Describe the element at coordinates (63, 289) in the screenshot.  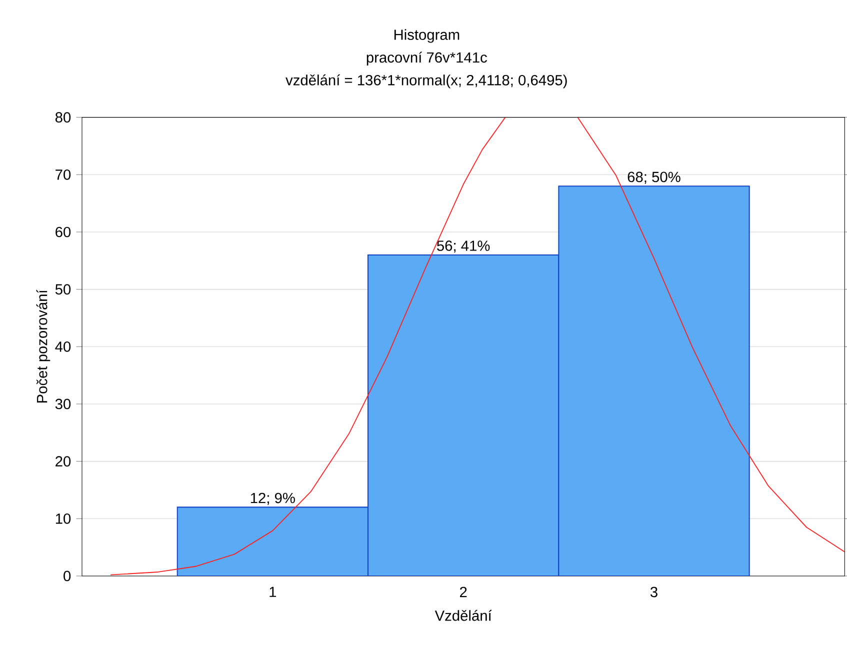
I see `y-tick-label: 50` at that location.